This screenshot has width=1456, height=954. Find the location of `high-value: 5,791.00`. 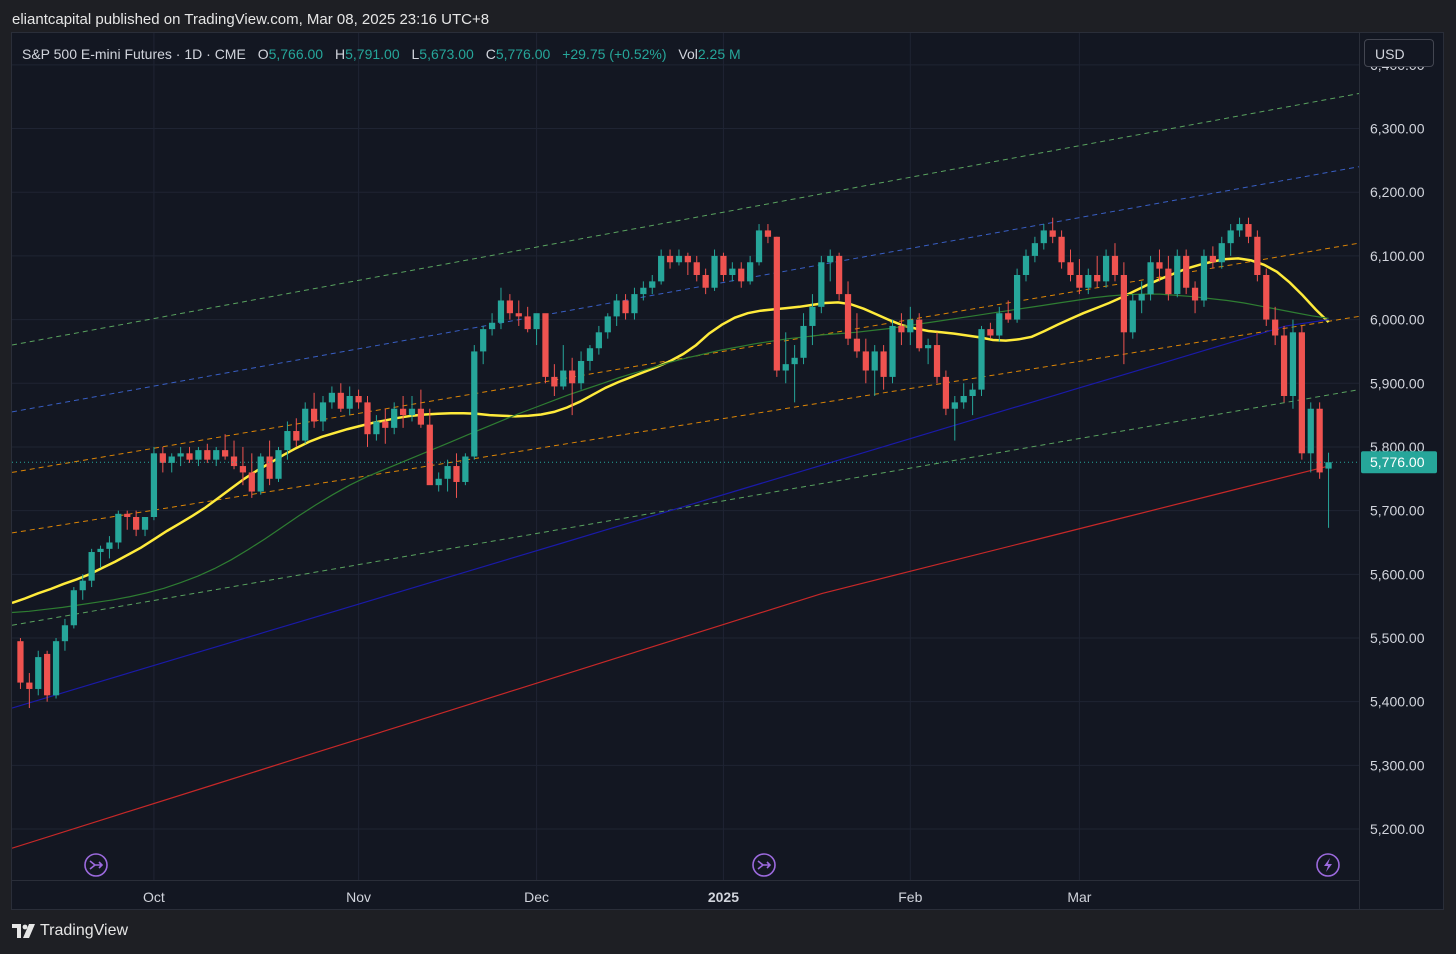

high-value: 5,791.00 is located at coordinates (372, 54).